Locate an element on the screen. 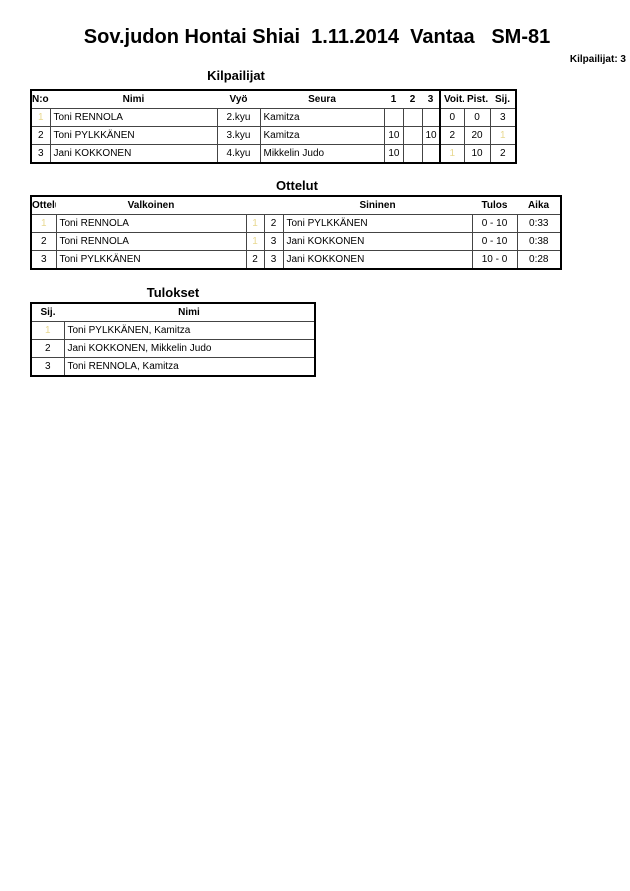 Image resolution: width=630 pixels, height=891 pixels. matches-heading: Ottelut is located at coordinates (297, 185).